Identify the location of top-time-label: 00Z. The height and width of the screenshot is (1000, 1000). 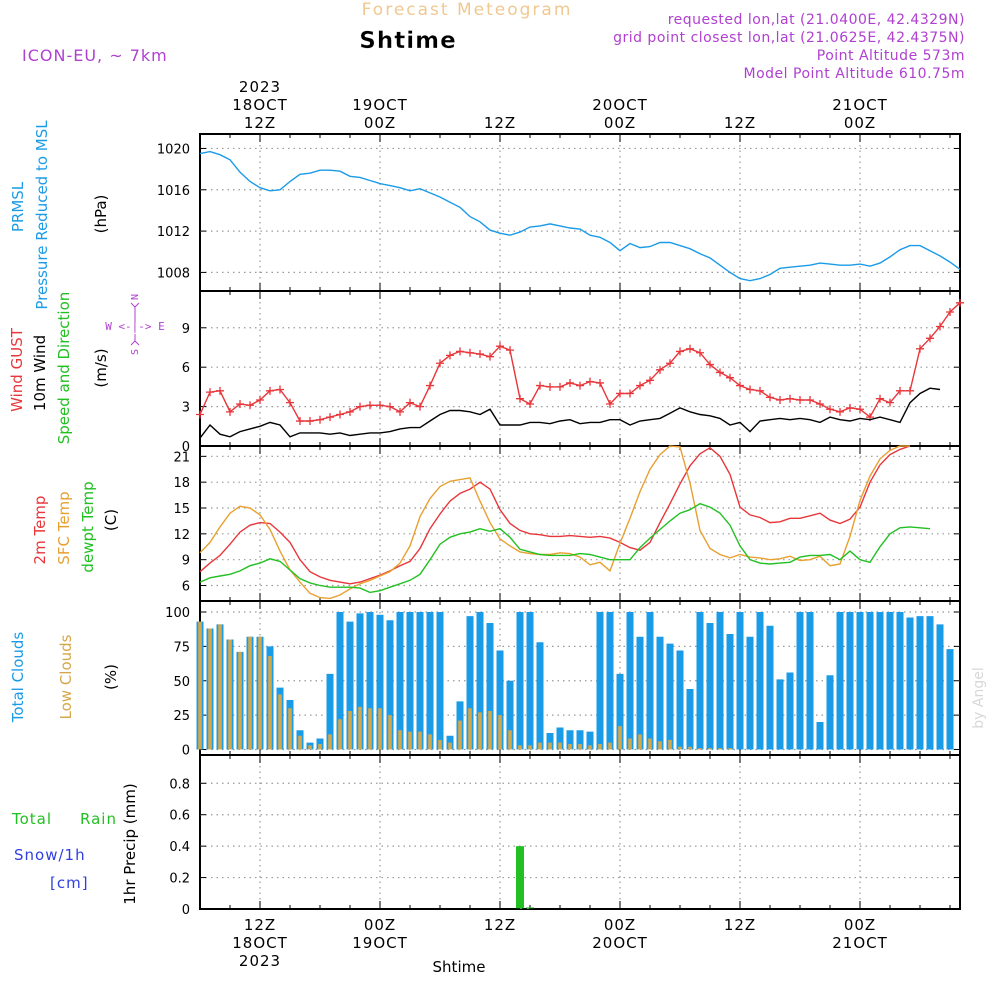
(860, 123).